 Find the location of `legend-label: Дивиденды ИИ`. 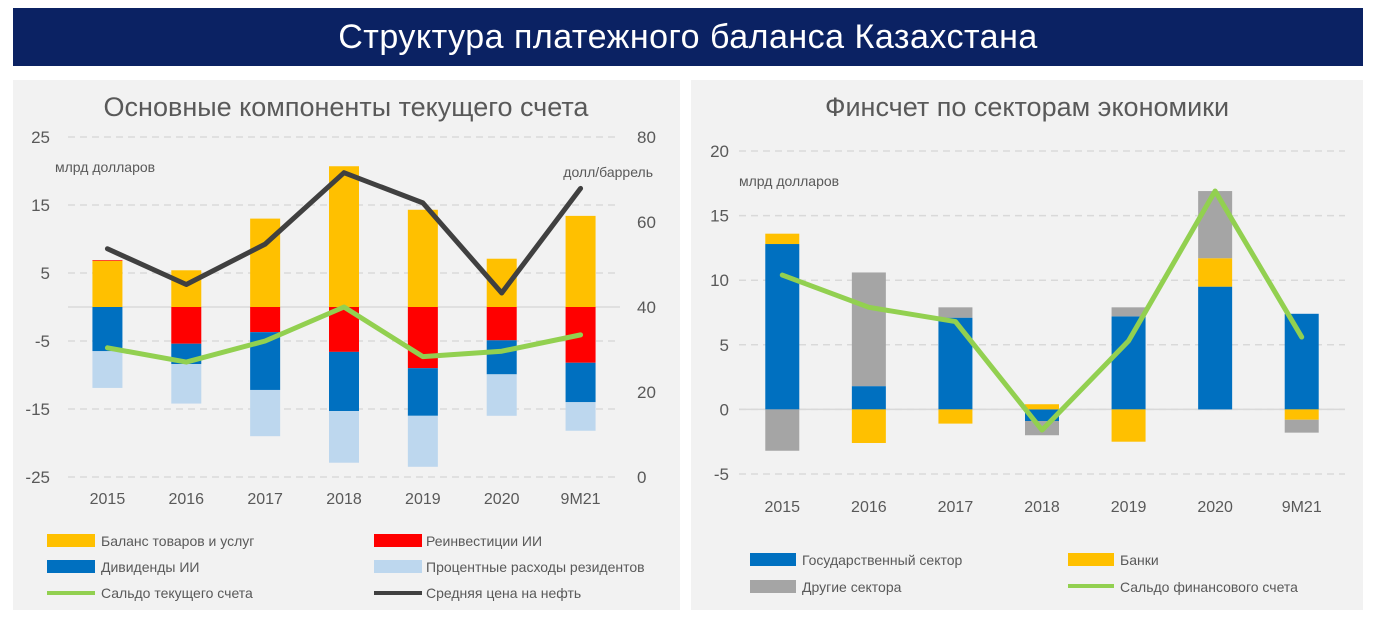

legend-label: Дивиденды ИИ is located at coordinates (150, 567).